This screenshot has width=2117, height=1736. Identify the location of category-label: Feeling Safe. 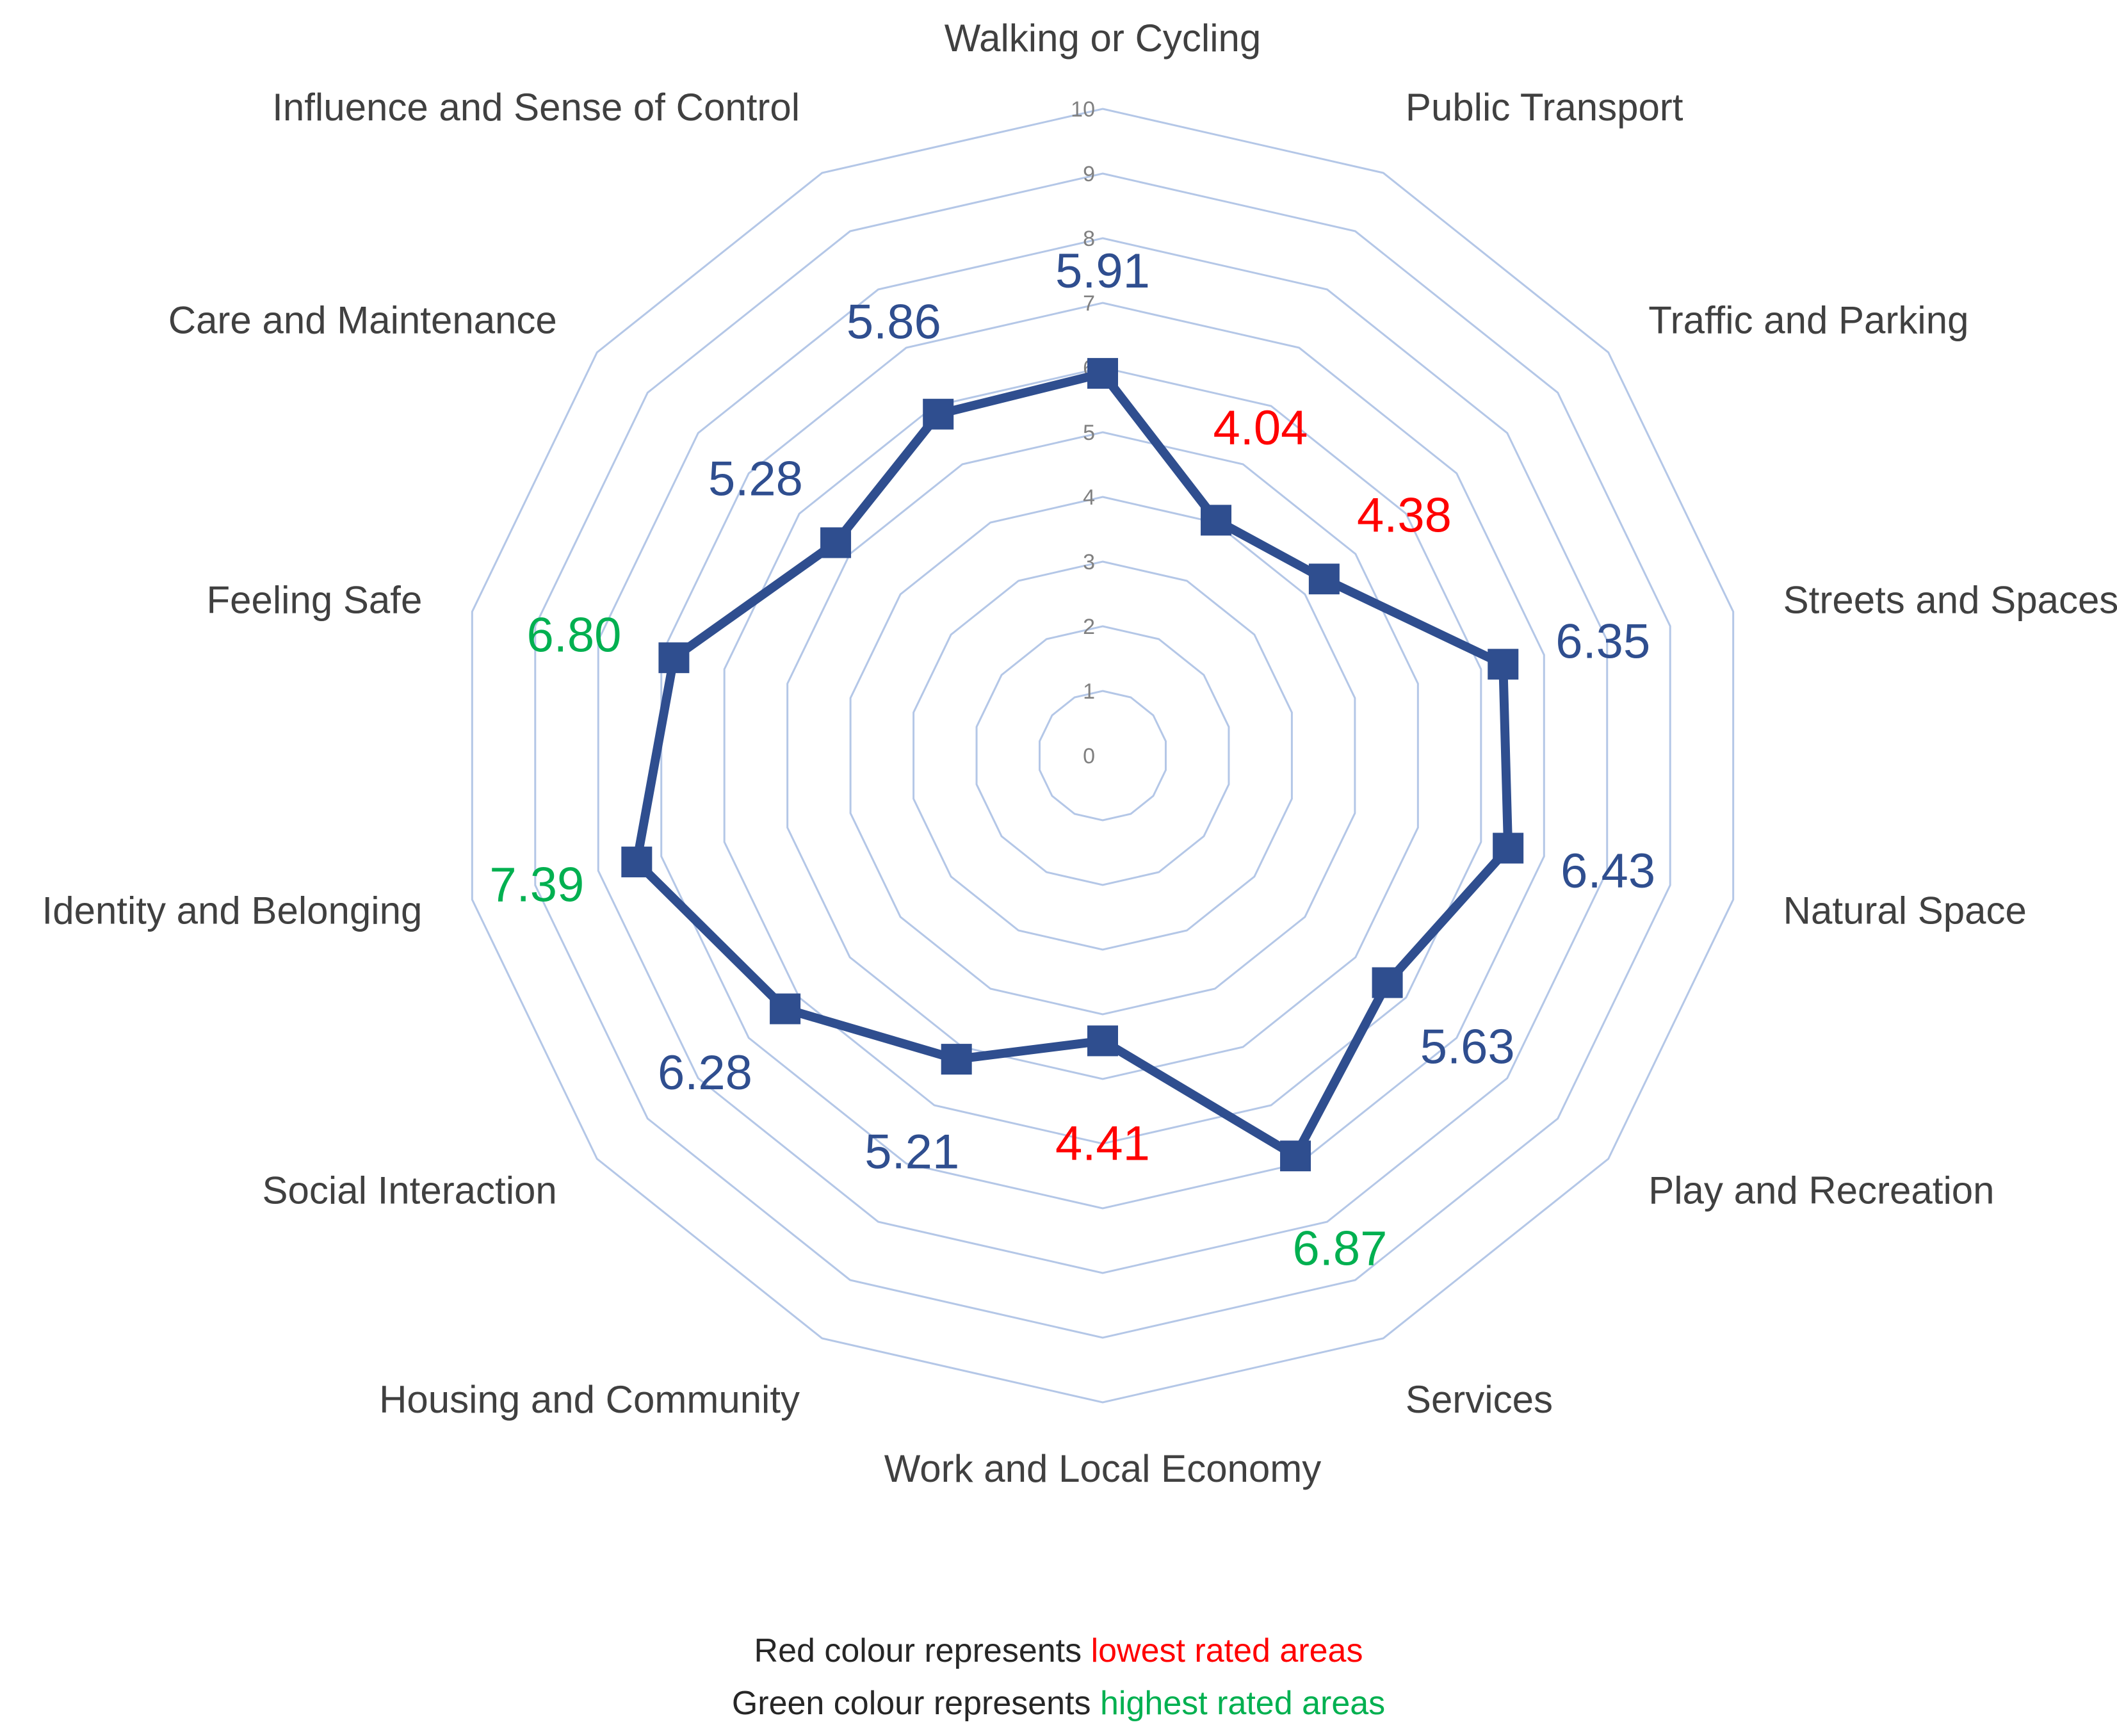
(314, 599).